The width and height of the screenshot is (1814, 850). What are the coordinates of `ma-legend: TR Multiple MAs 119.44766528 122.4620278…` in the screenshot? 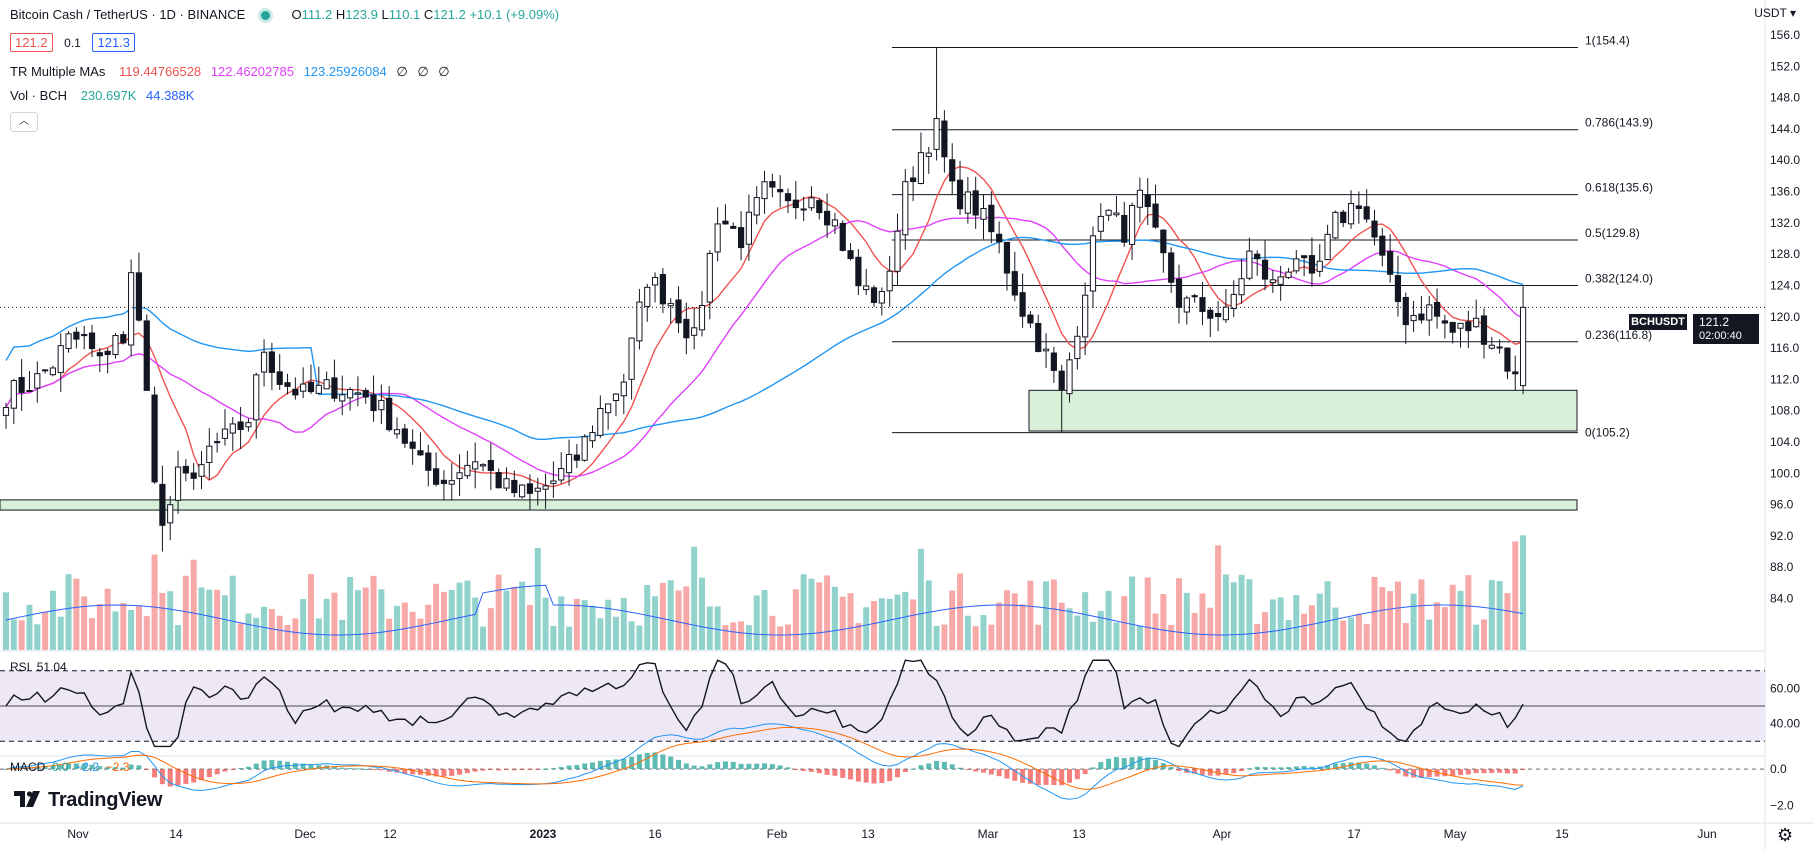 It's located at (230, 71).